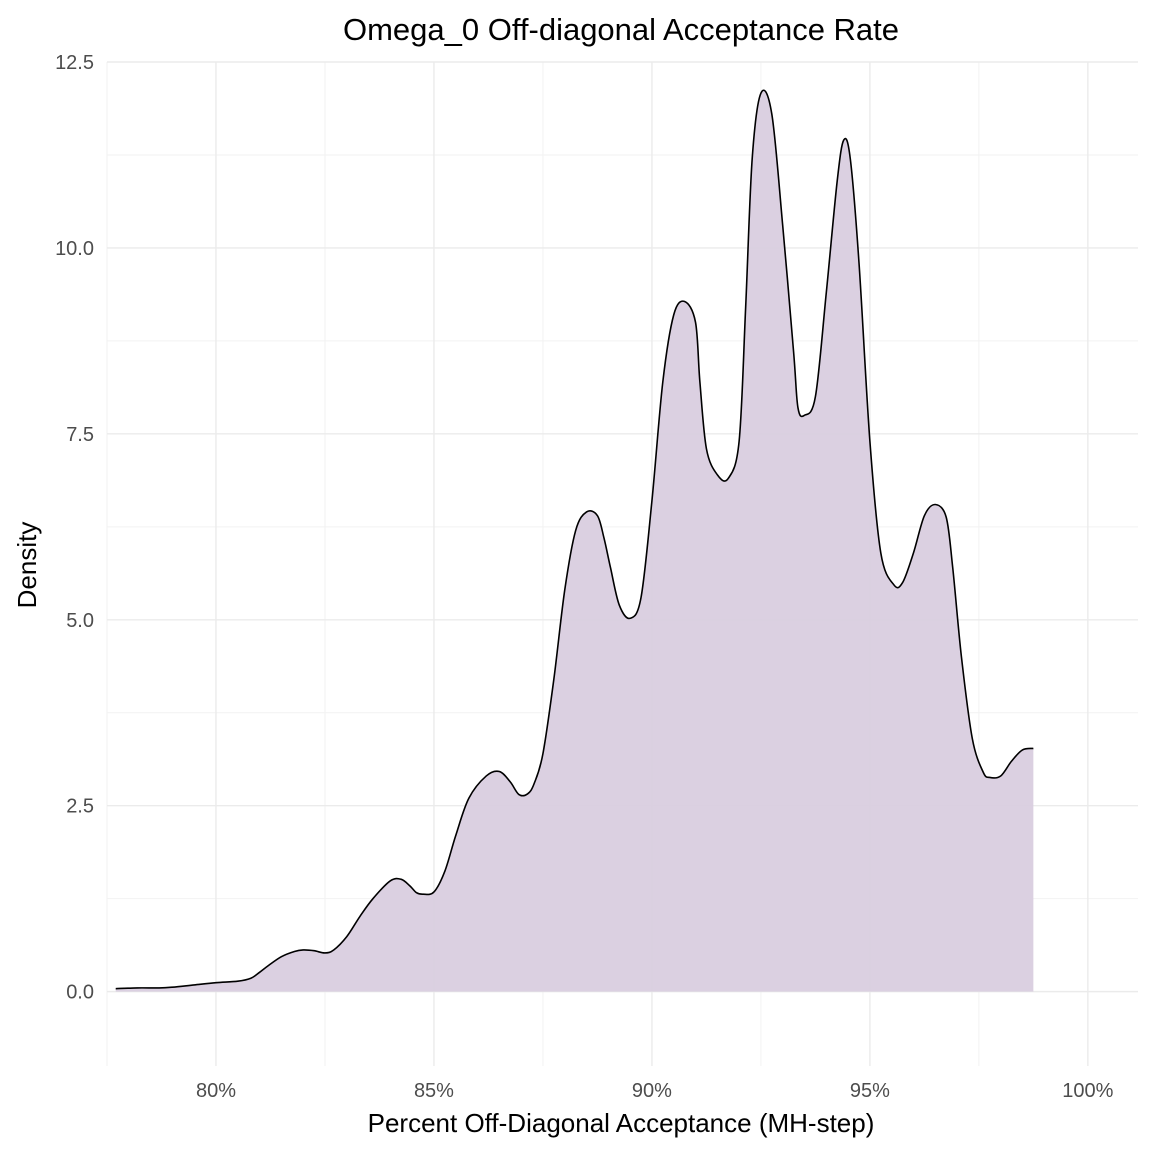  Describe the element at coordinates (434, 1091) in the screenshot. I see `x-tick-label: 85%` at that location.